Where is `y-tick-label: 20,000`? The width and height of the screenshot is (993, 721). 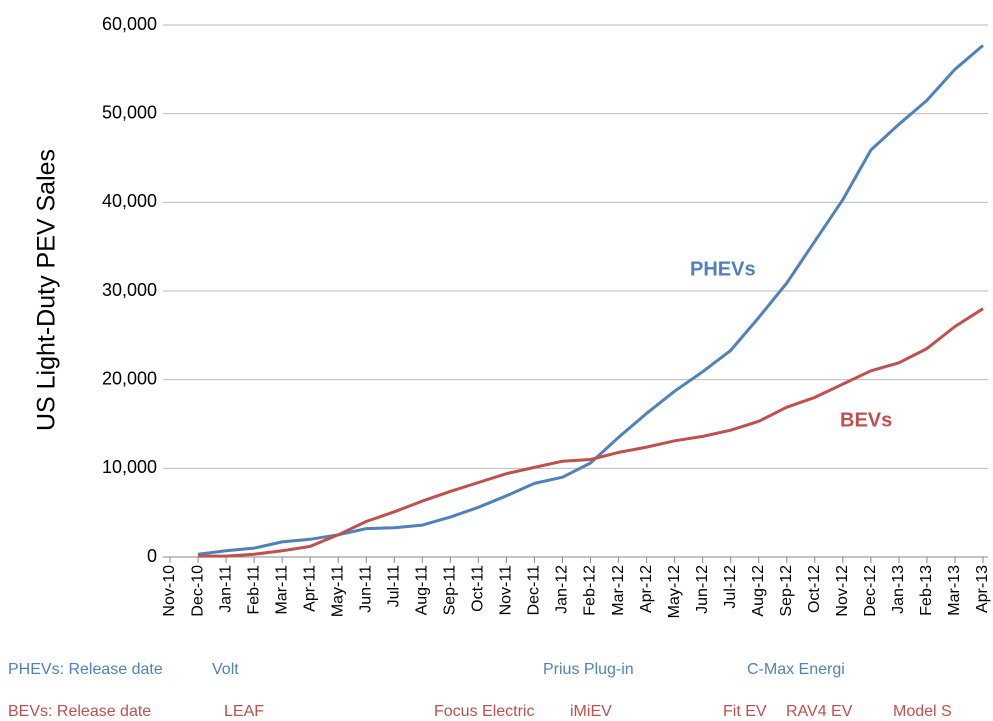
y-tick-label: 20,000 is located at coordinates (129, 378).